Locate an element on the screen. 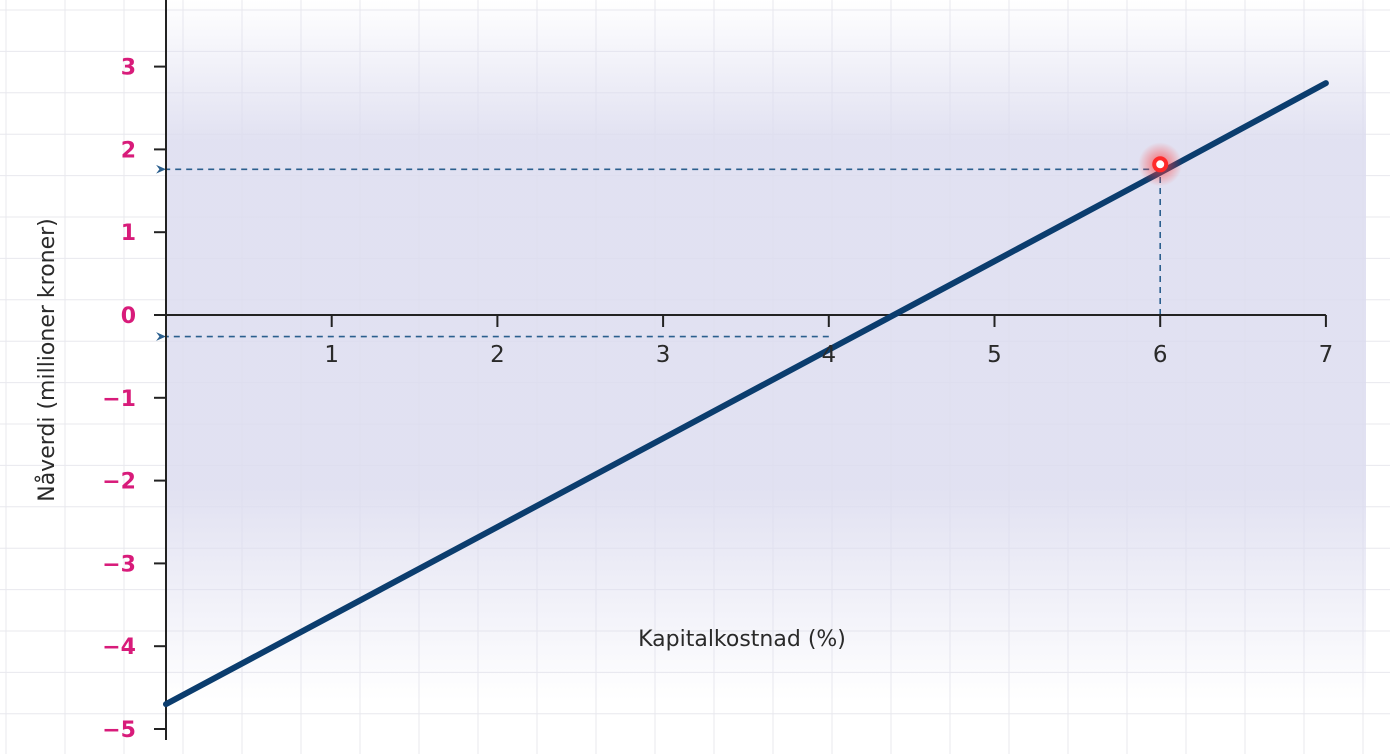 Image resolution: width=1390 pixels, height=754 pixels. y-tick-label: 1 is located at coordinates (128, 233).